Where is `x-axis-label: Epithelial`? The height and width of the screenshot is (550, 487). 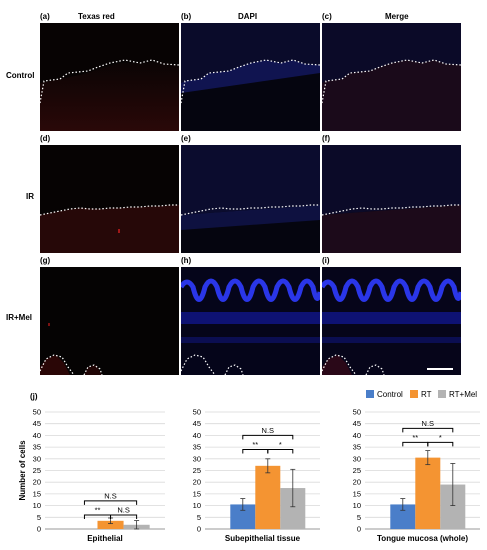 x-axis-label: Epithelial is located at coordinates (105, 538).